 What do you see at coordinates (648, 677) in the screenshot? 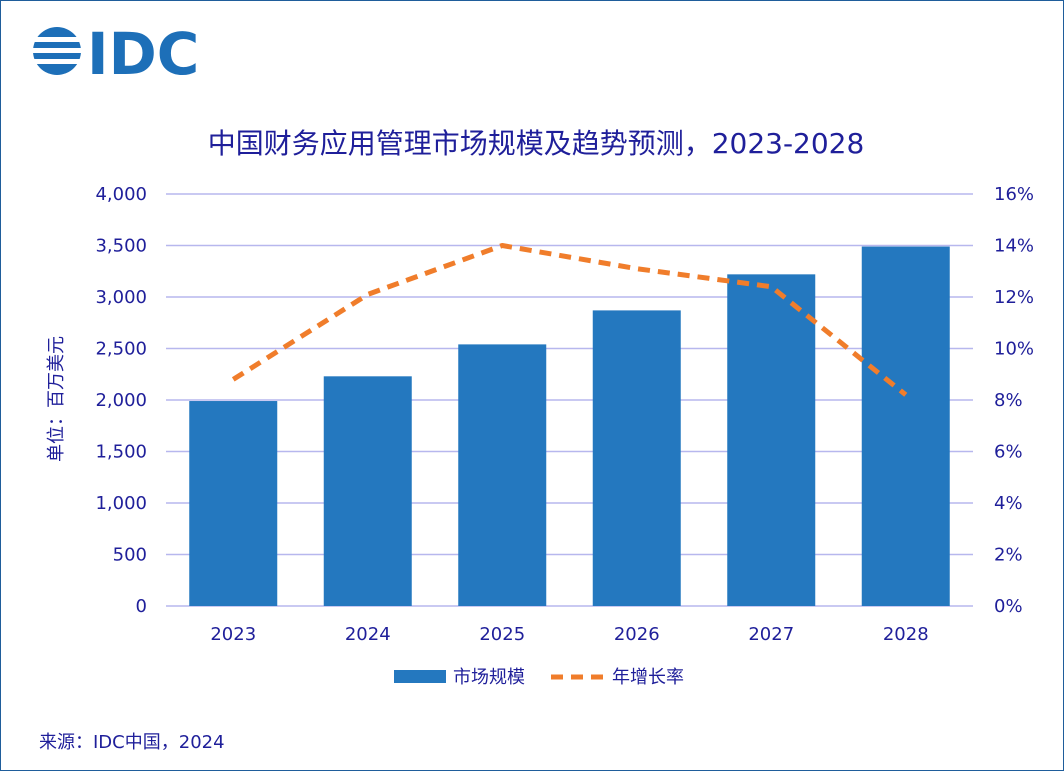
I see `legend-line-label: 年增长率` at bounding box center [648, 677].